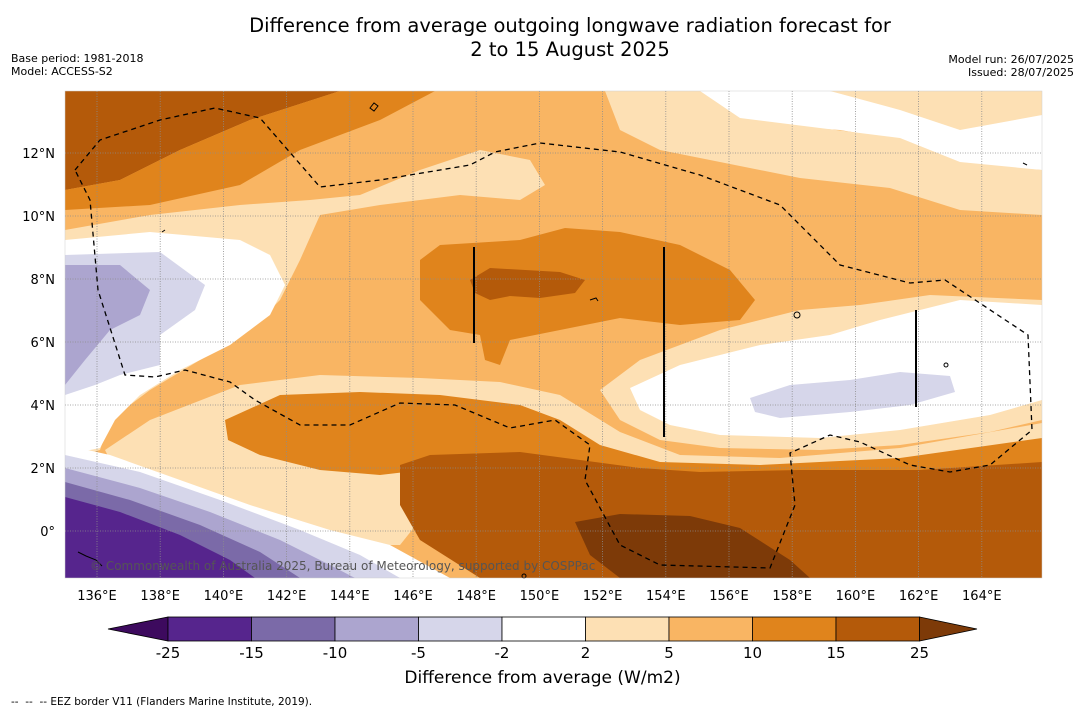 This screenshot has width=1085, height=713. I want to click on y-axis-ticks: 0° 2°N 4°N 6°N 8°N 10°N 12°N, so click(38, 343).